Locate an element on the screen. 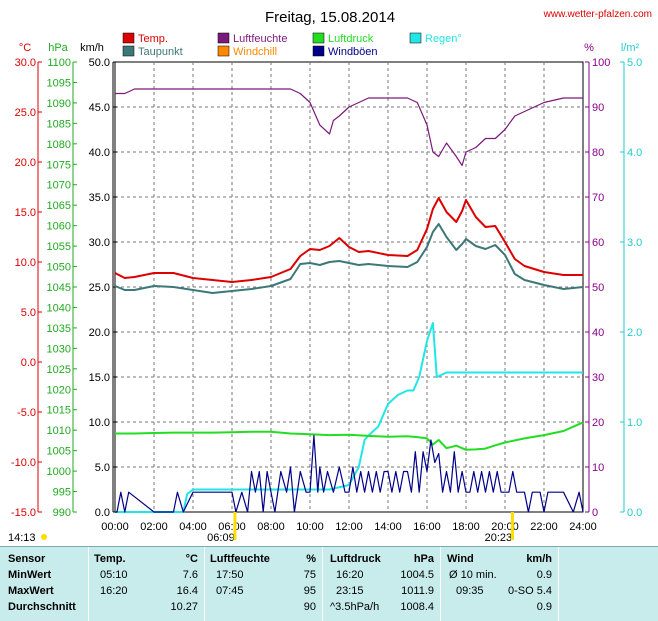 This screenshot has width=658, height=621. stats-cell: 1008.4 is located at coordinates (417, 607).